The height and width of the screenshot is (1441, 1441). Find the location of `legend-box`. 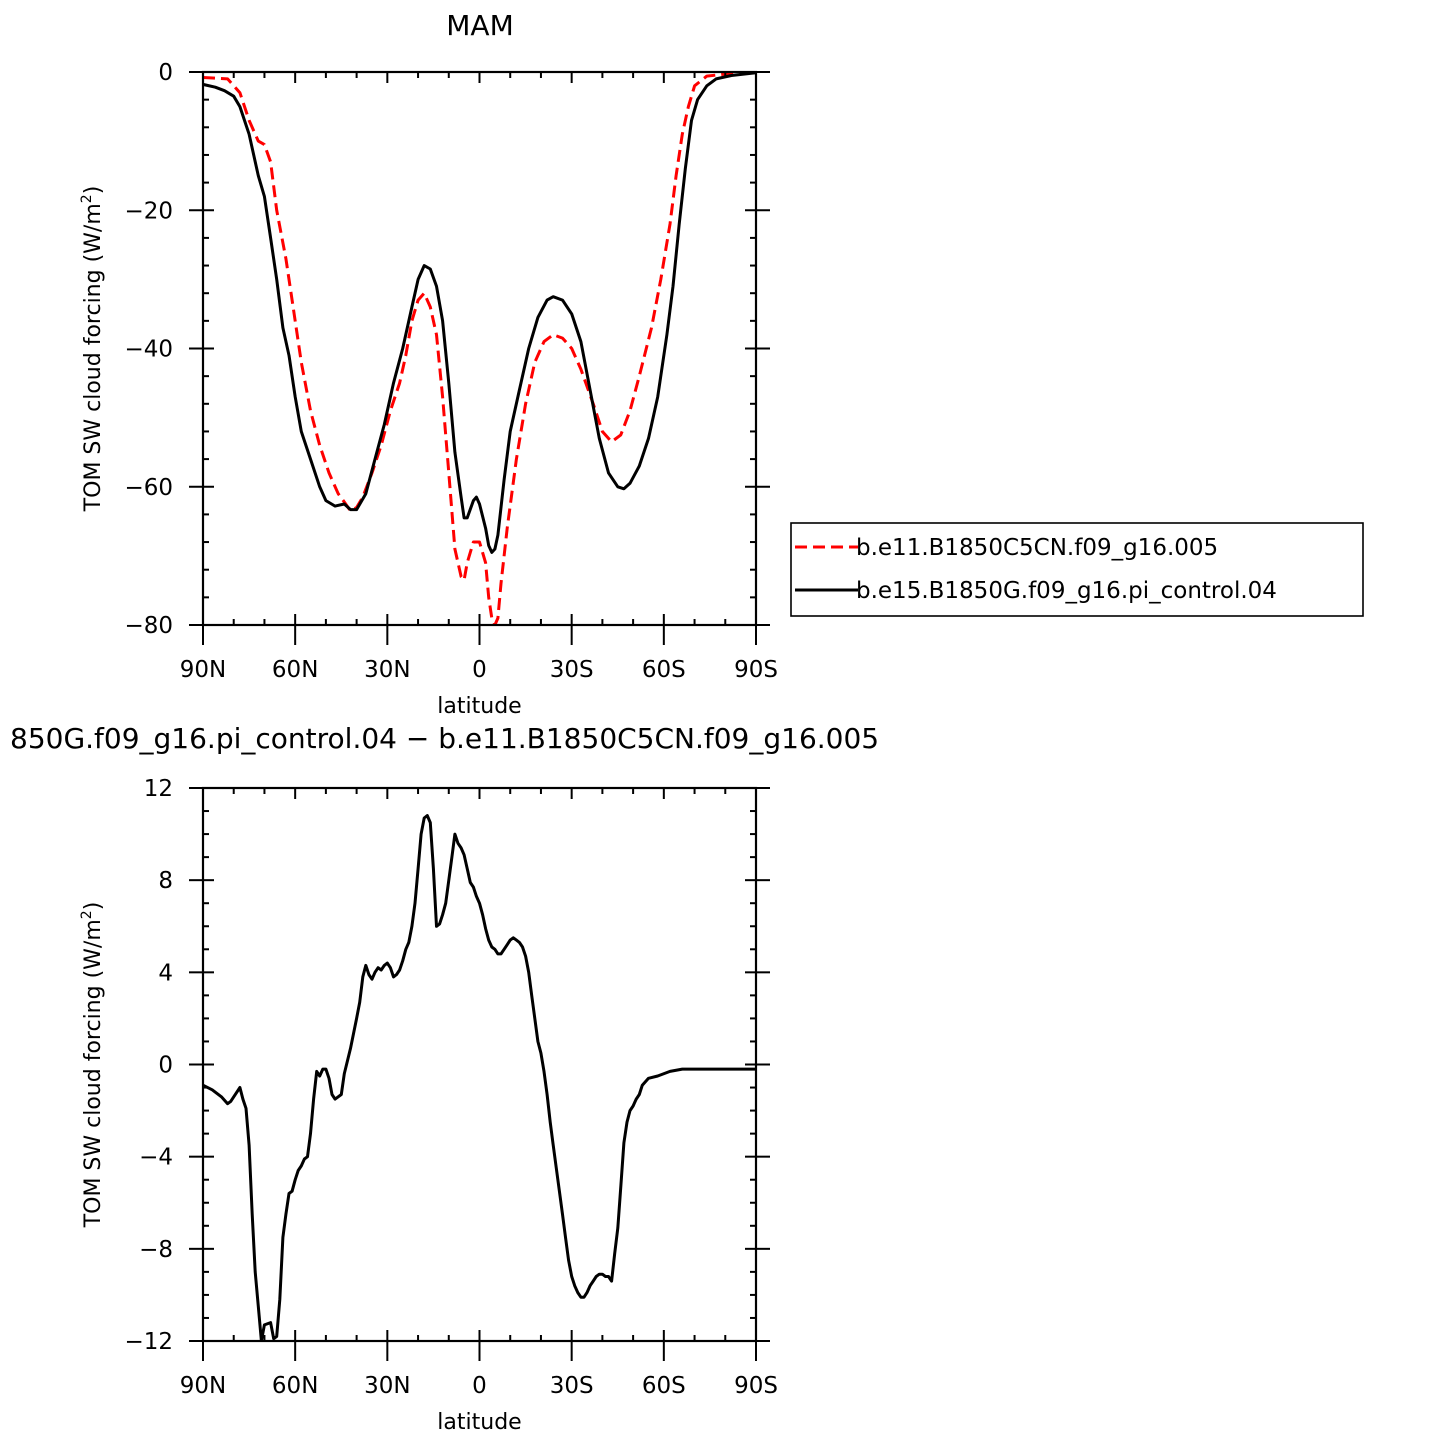

legend-box is located at coordinates (1077, 569).